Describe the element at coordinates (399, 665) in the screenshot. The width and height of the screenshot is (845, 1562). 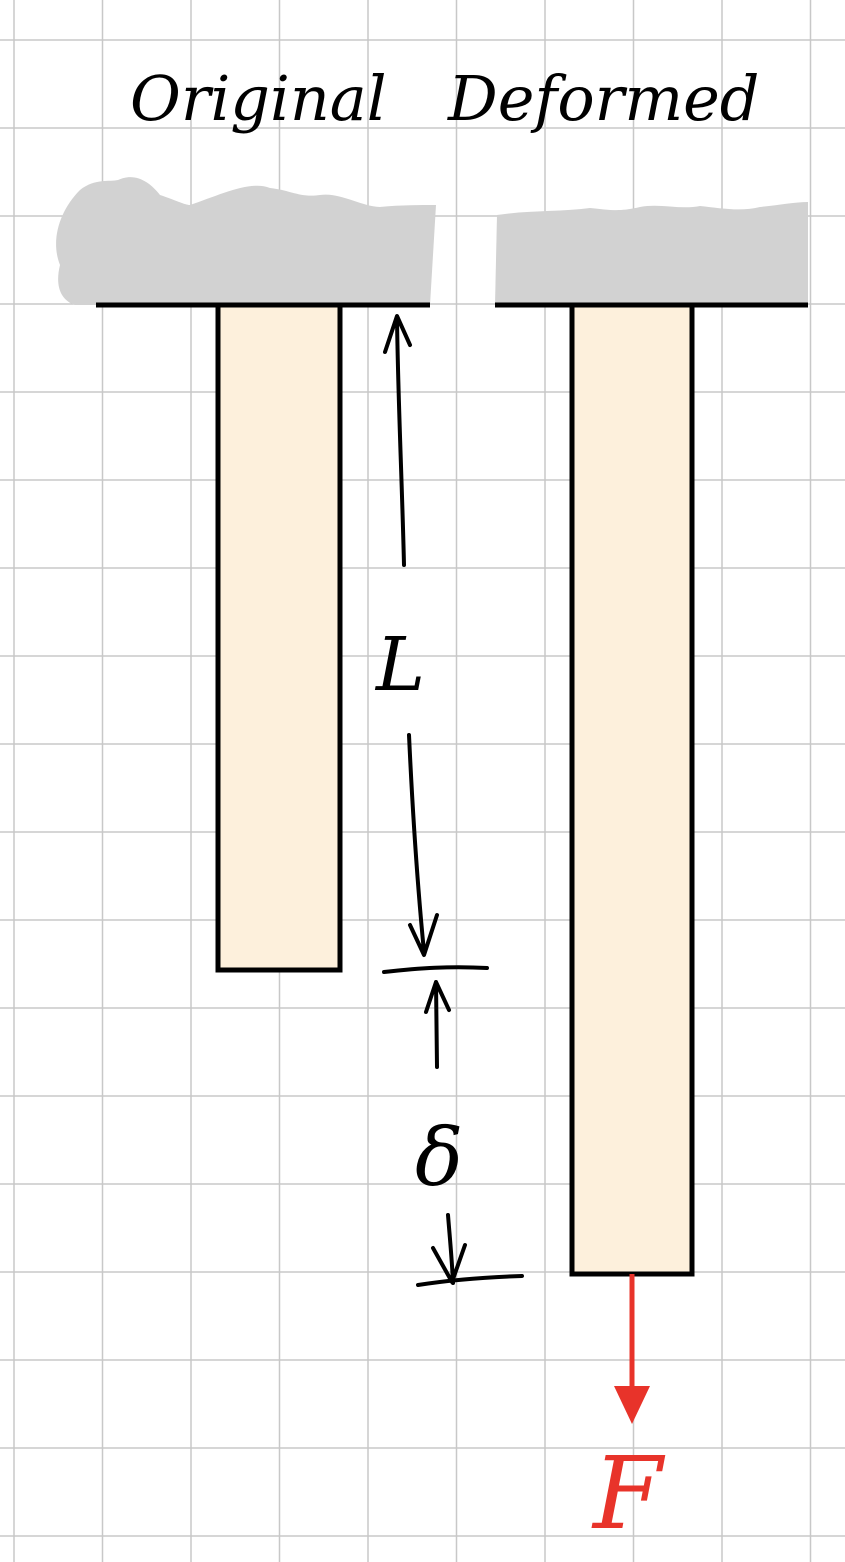
I see `length-label: L` at that location.